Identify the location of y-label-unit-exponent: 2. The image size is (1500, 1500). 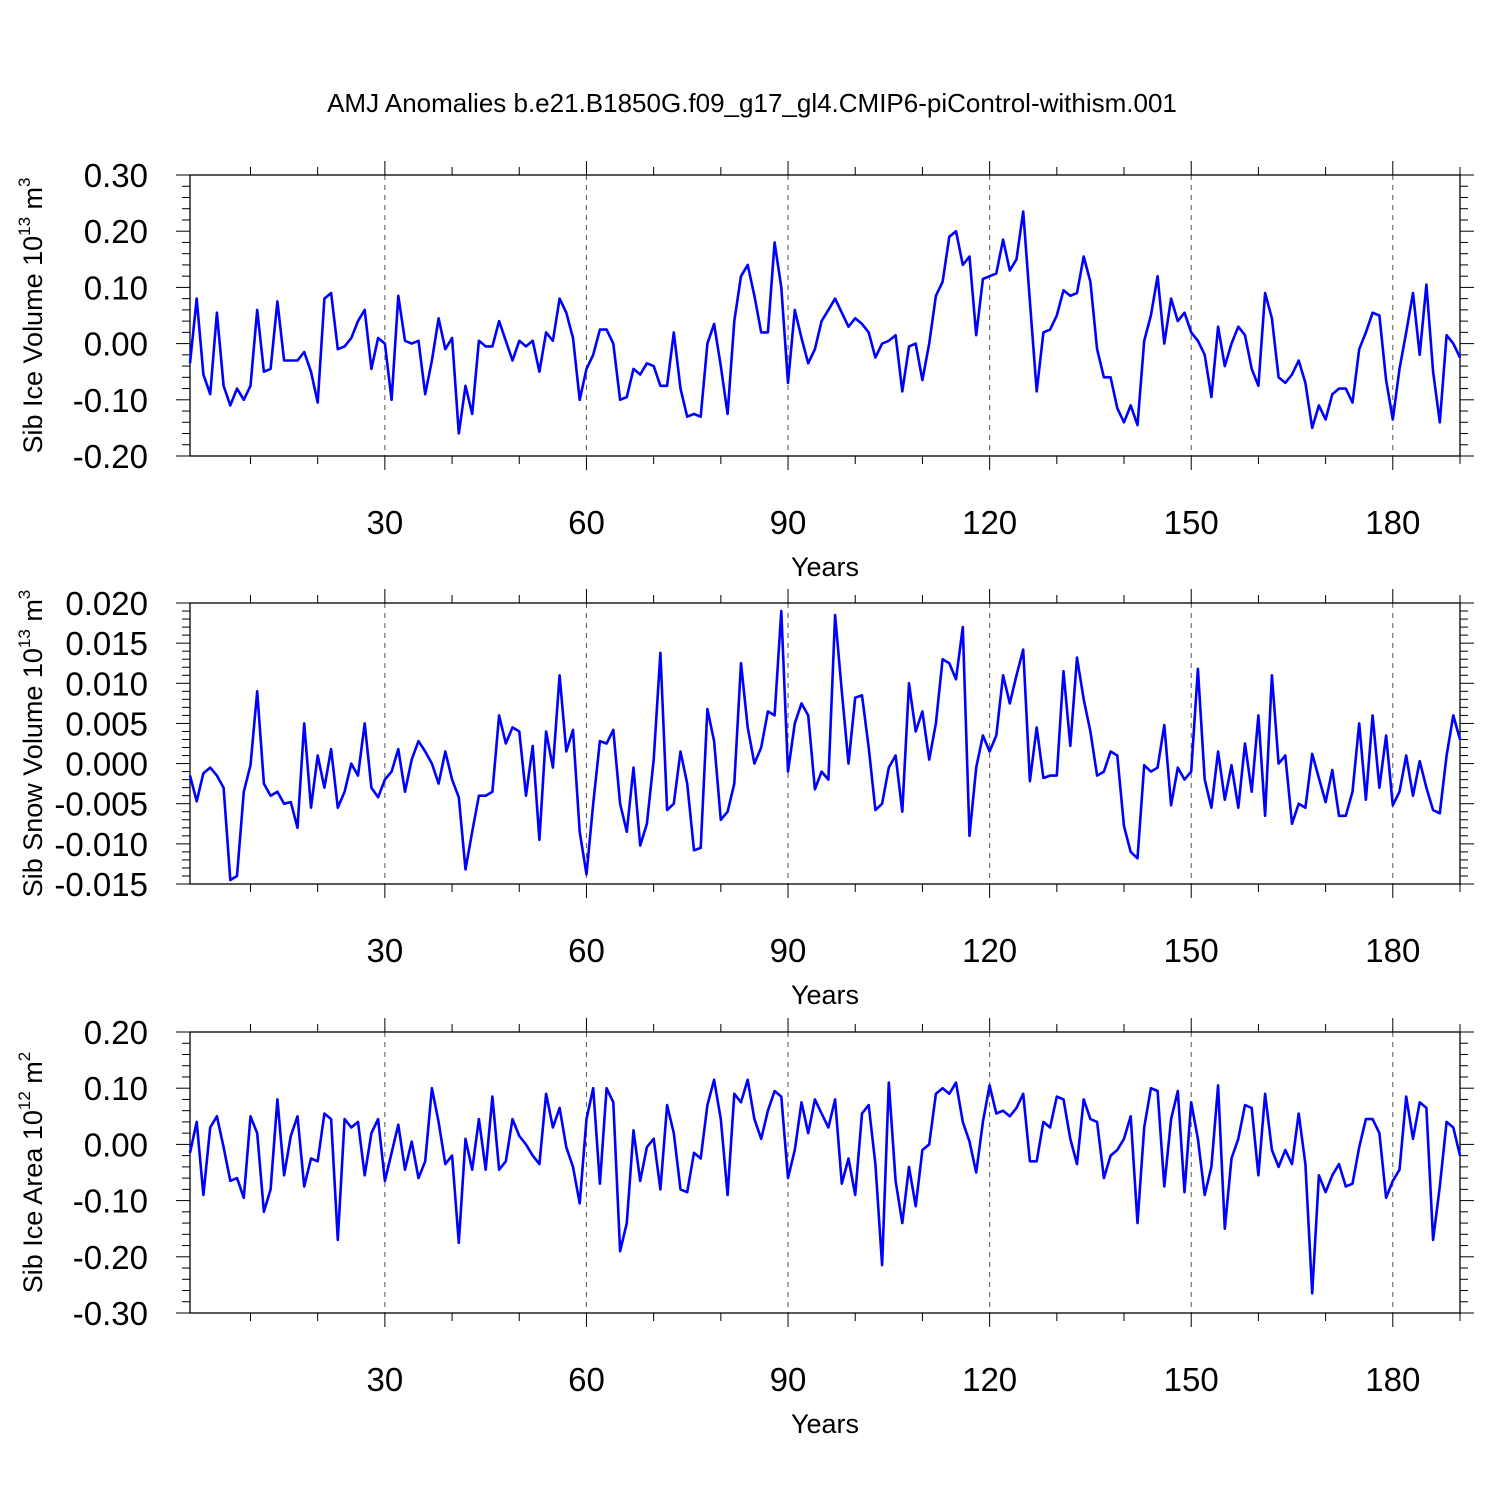
(24, 1056).